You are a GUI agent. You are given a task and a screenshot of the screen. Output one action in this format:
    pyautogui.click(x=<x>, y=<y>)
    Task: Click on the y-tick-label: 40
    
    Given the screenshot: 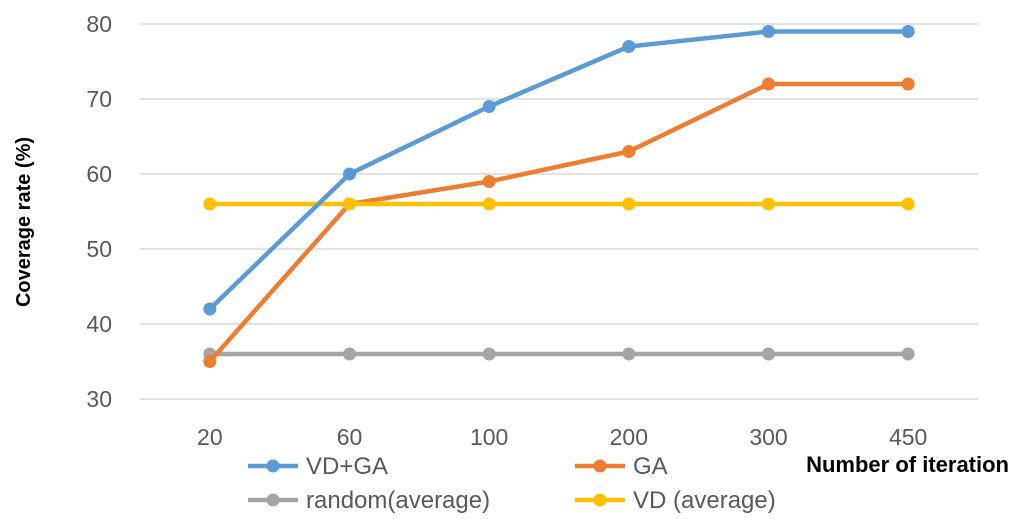 What is the action you would take?
    pyautogui.click(x=99, y=324)
    